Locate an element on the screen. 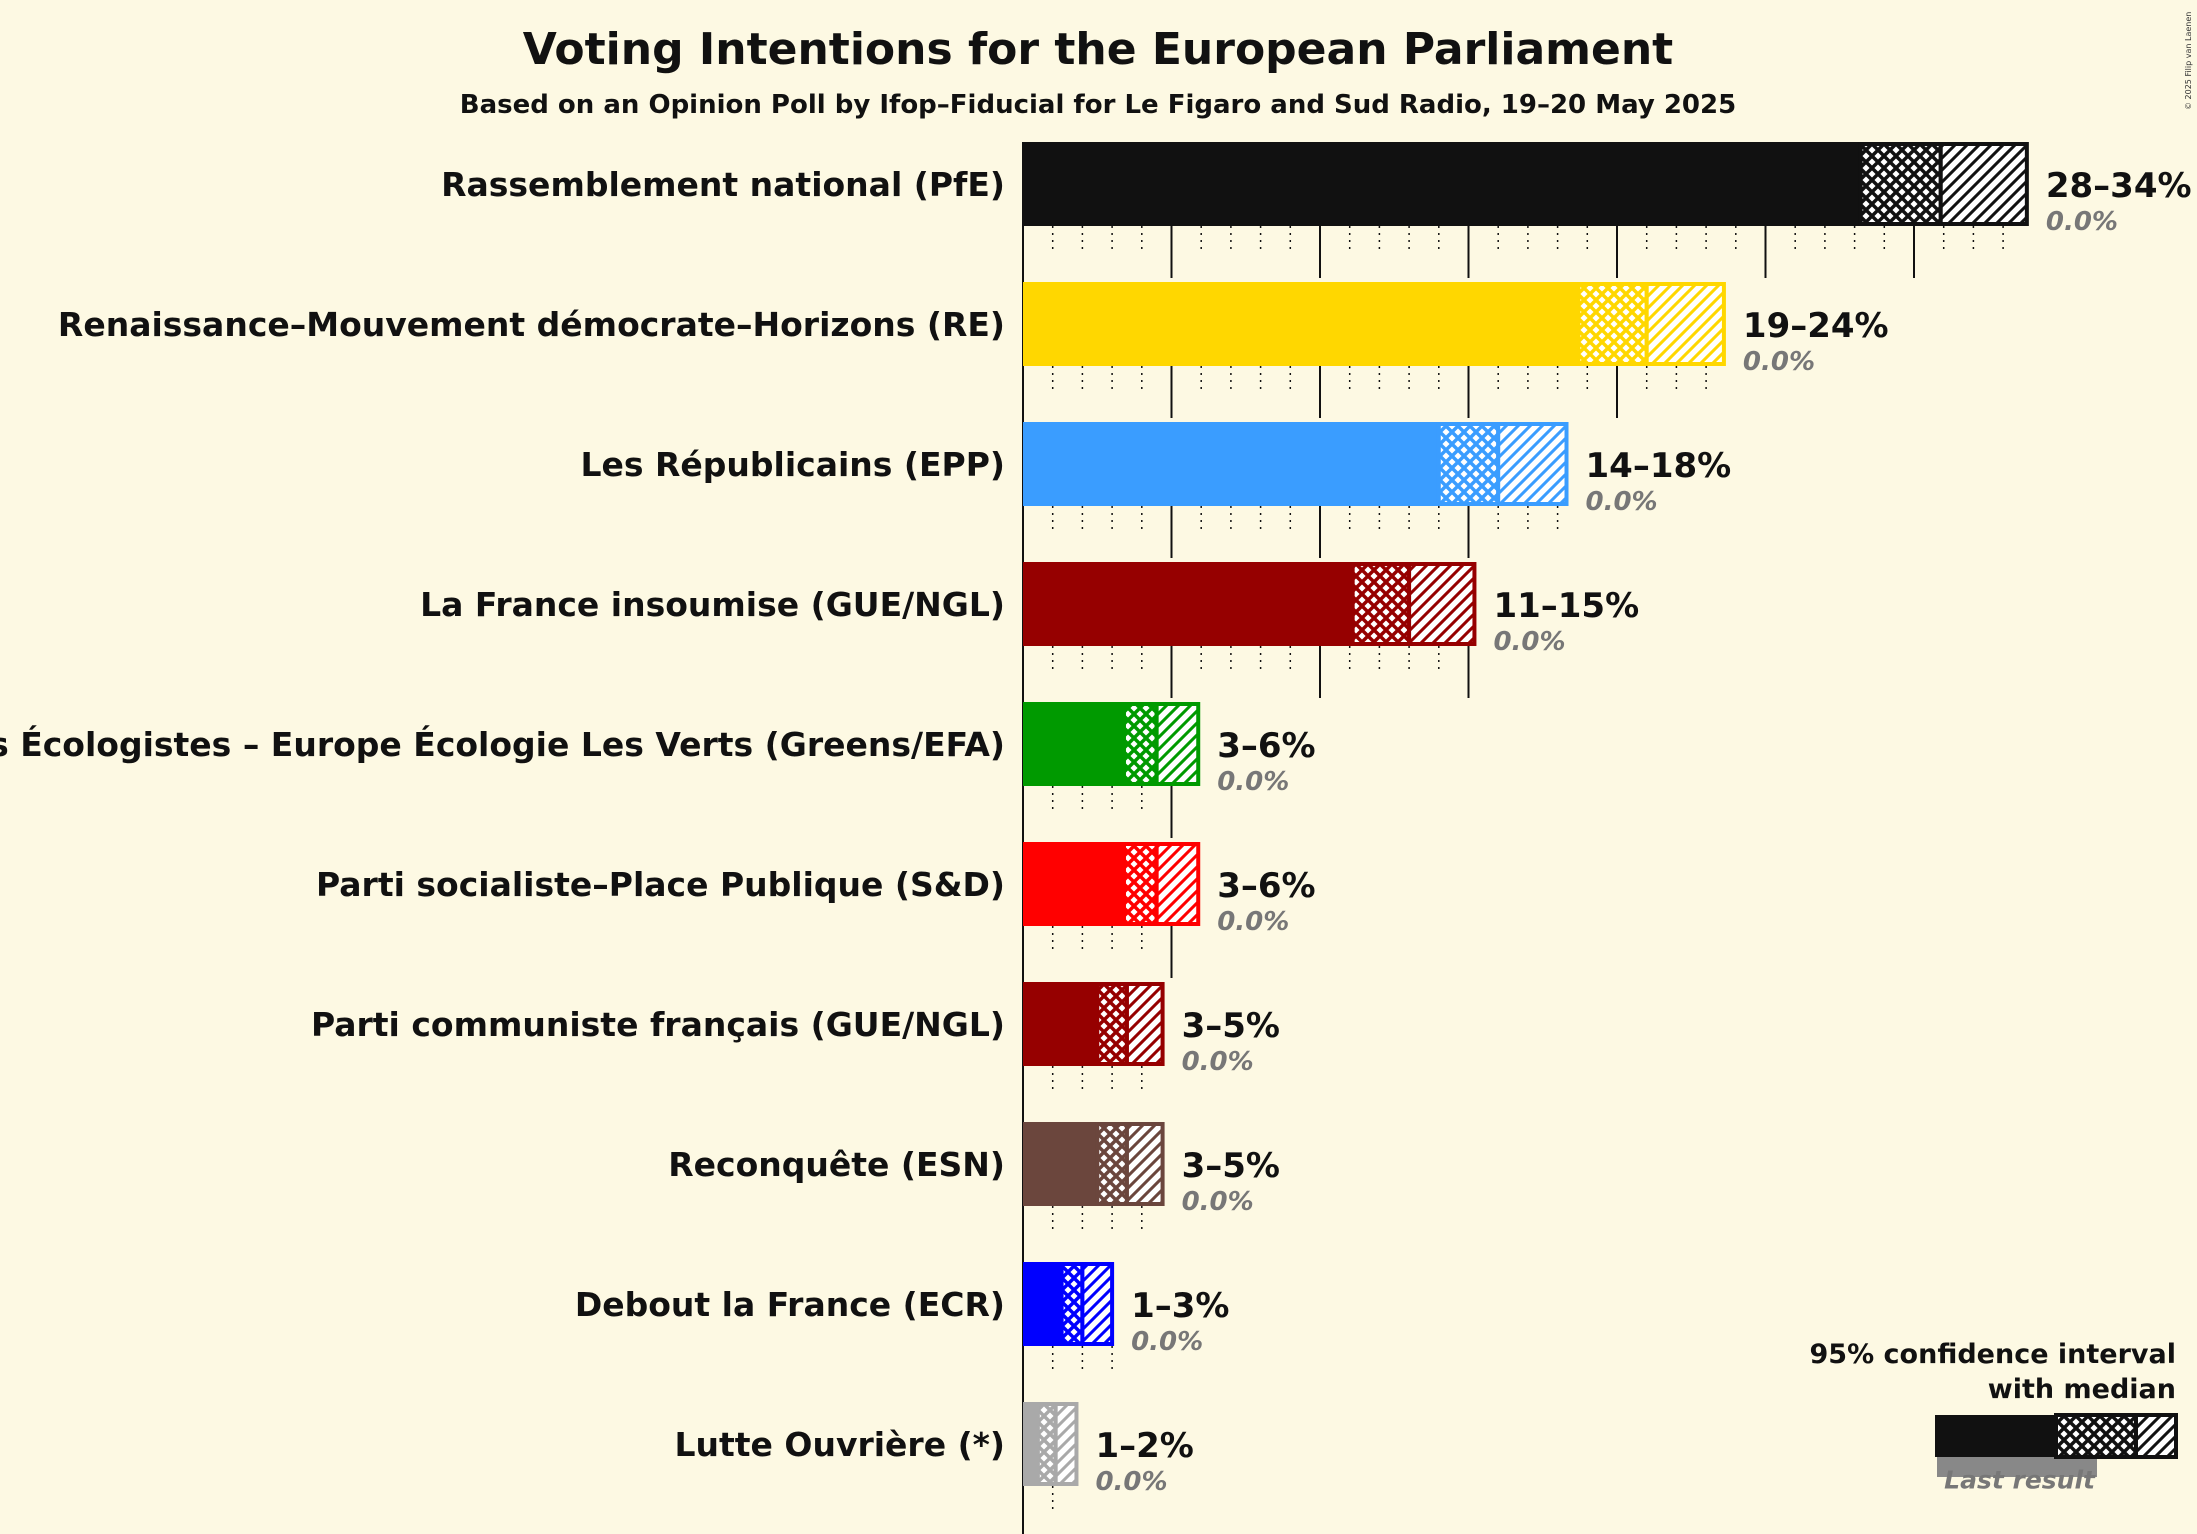 This screenshot has width=2197, height=1534. party-row: Les Républicains (EPP) 14–18%0.0% is located at coordinates (1155, 469).